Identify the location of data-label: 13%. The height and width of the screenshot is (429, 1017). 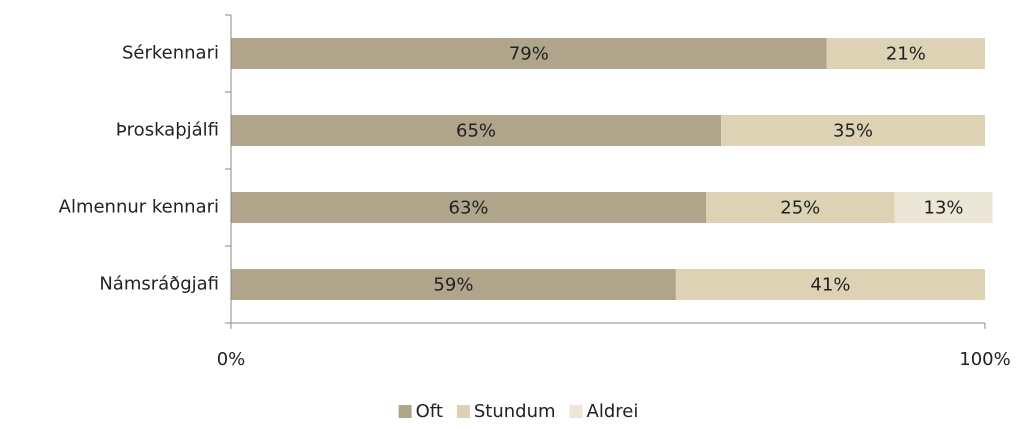
(944, 208).